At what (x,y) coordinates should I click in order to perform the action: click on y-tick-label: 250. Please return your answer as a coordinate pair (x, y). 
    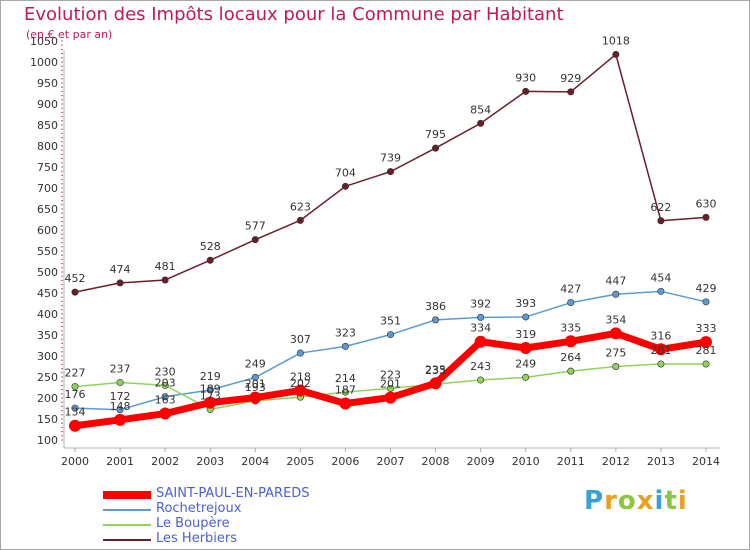
    Looking at the image, I should click on (47, 377).